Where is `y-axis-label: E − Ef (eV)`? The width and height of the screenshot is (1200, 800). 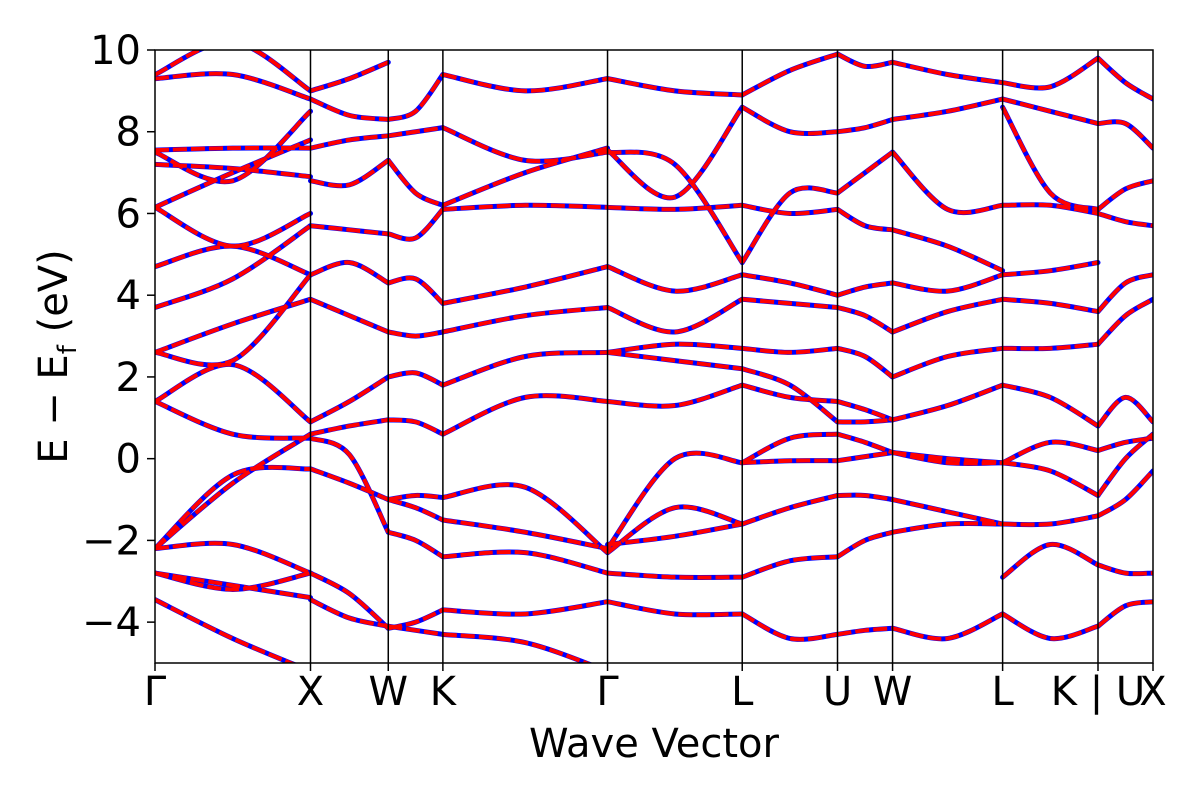
y-axis-label: E − Ef (eV) is located at coordinates (57, 356).